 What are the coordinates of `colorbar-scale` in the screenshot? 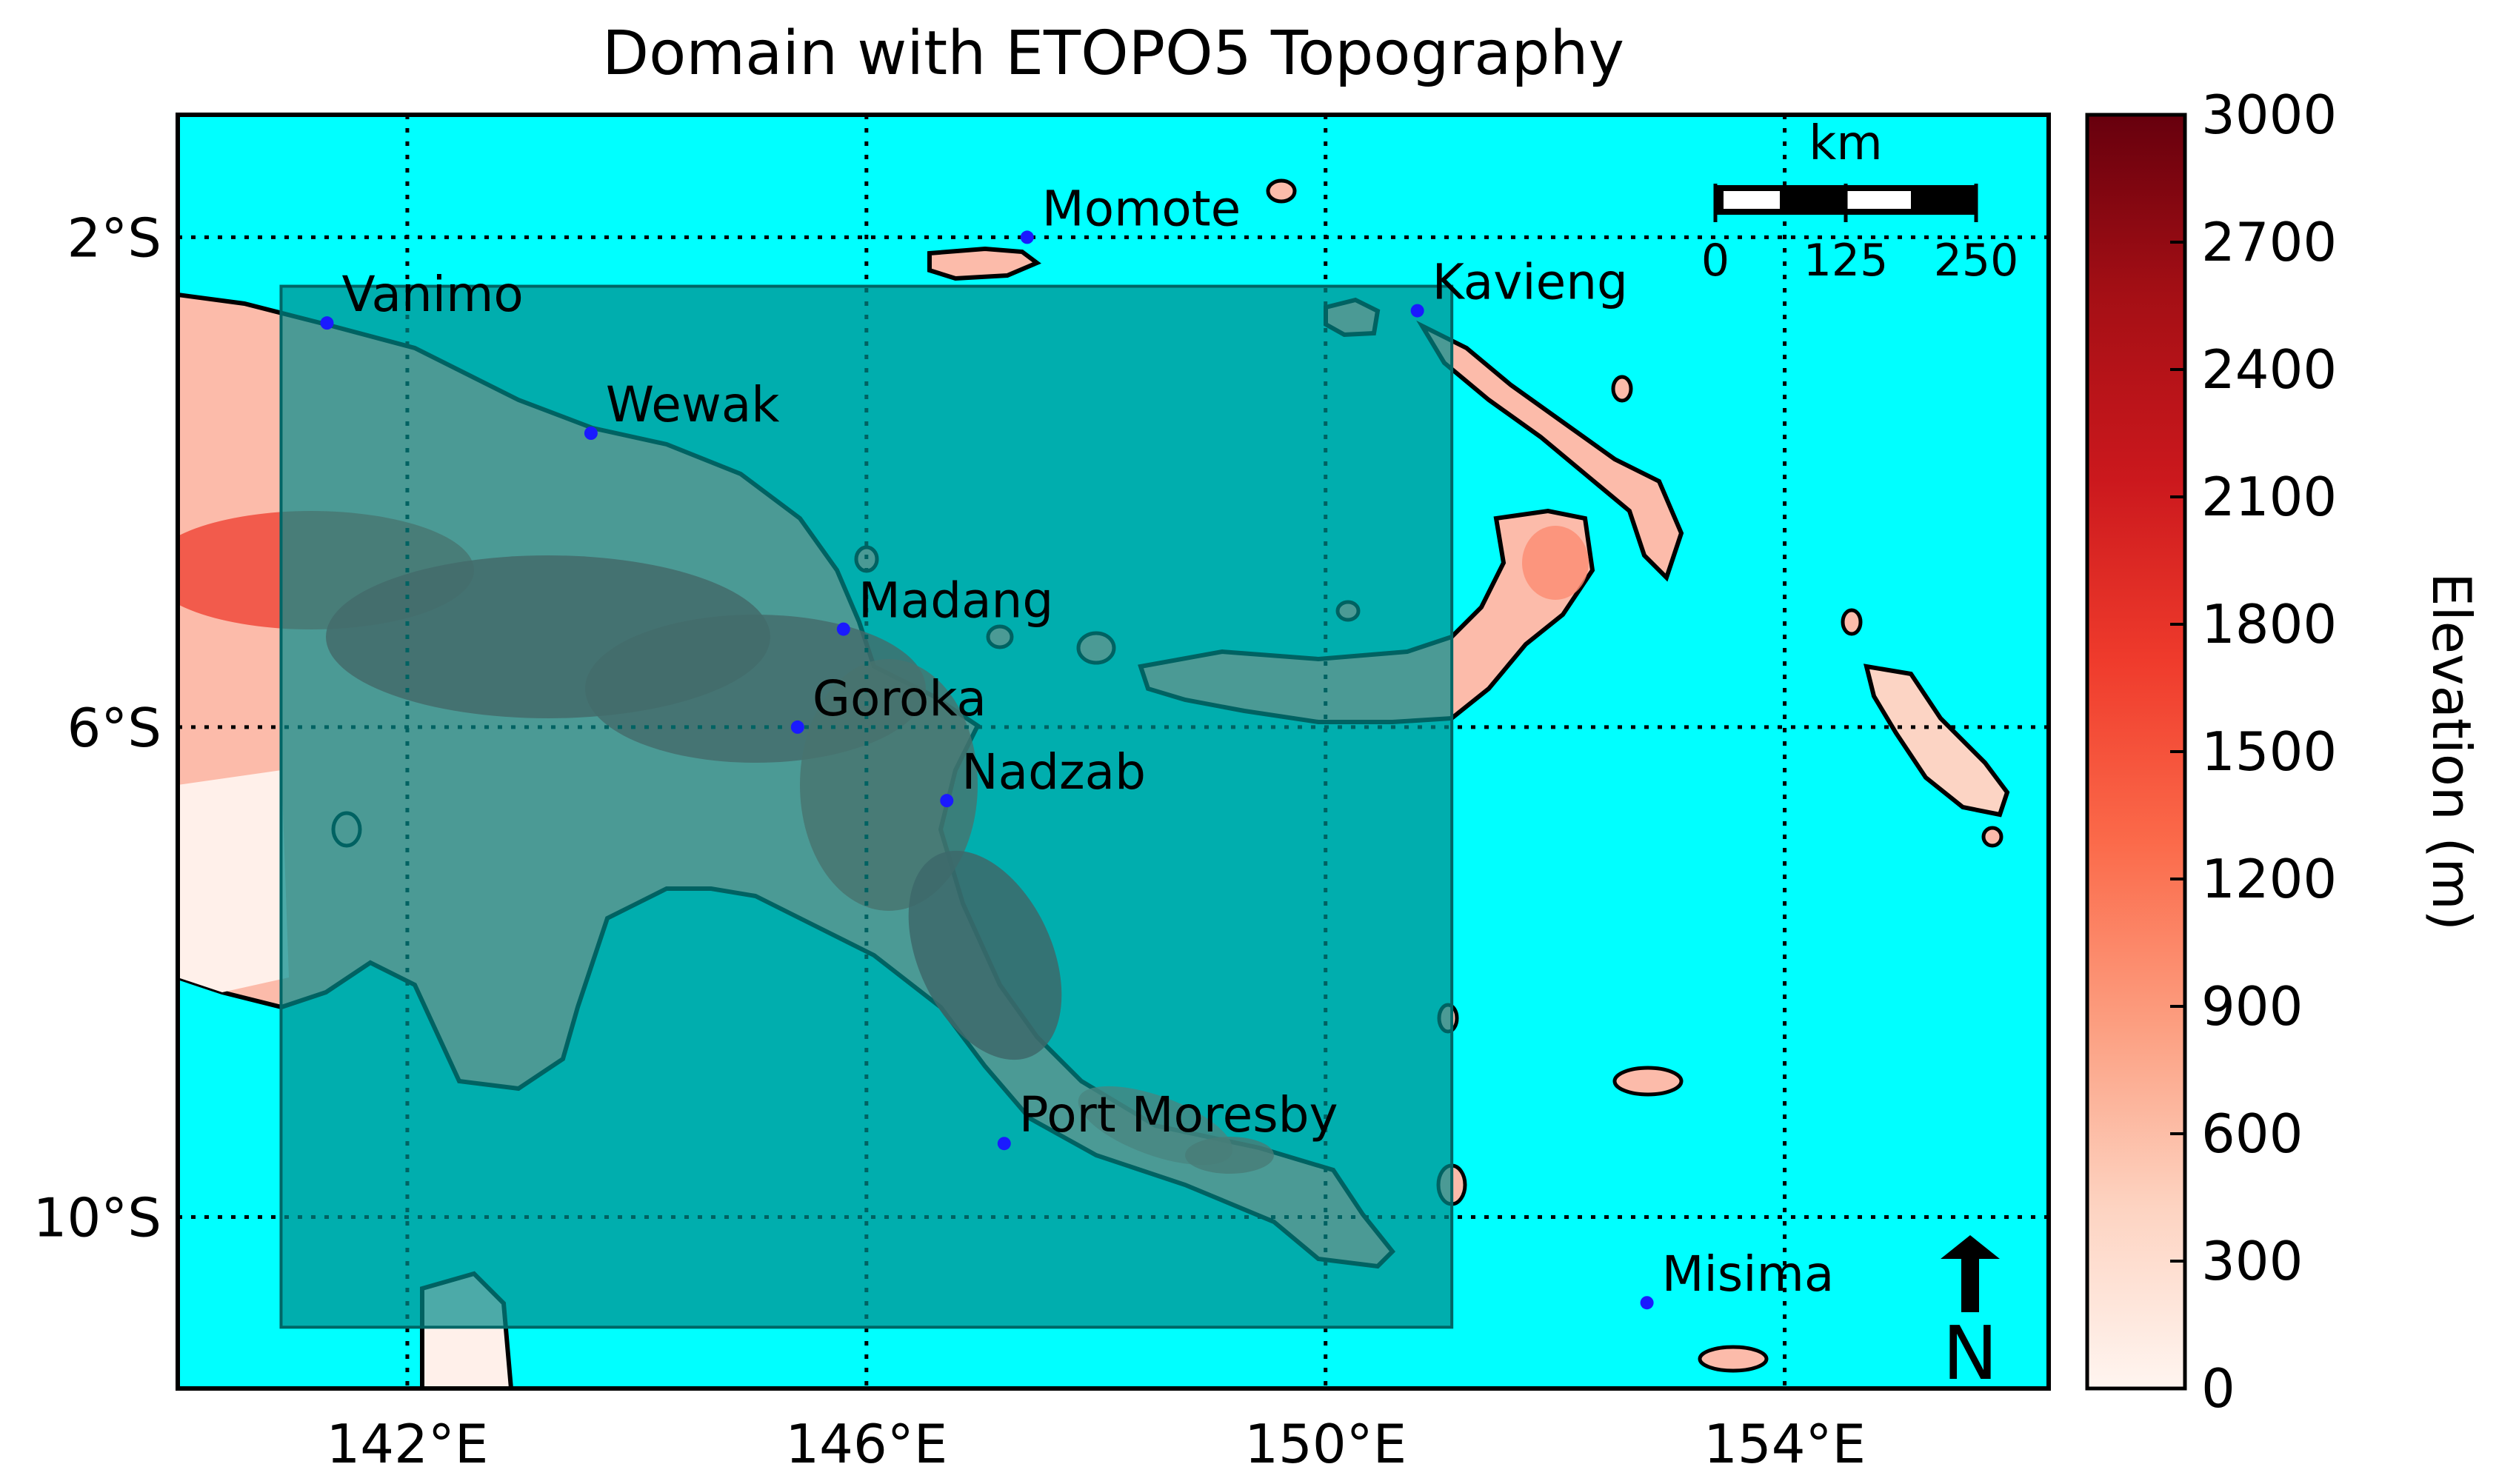 It's located at (2136, 752).